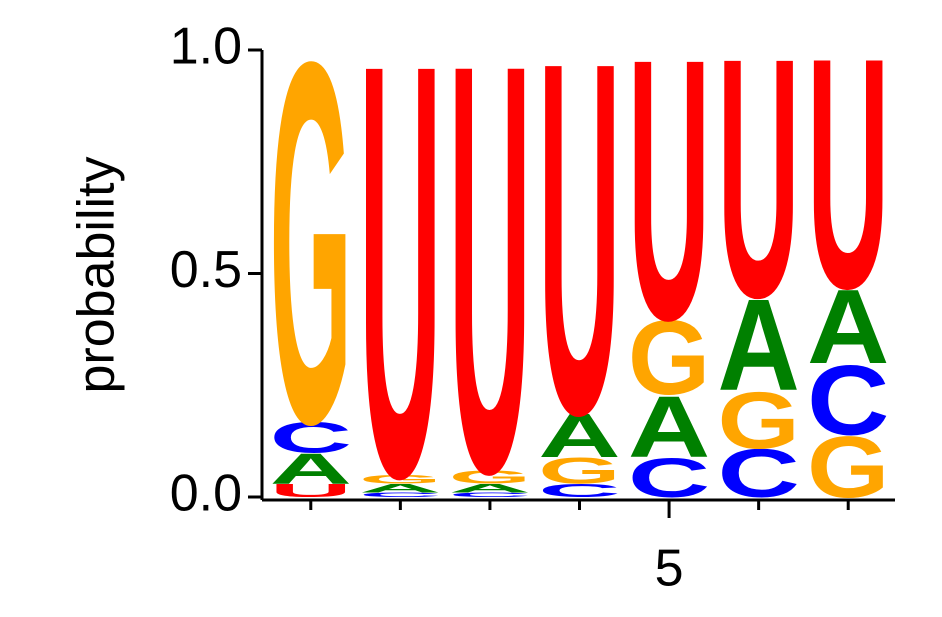 Image resolution: width=942 pixels, height=617 pixels. I want to click on y-tick-label: 0.5, so click(206, 270).